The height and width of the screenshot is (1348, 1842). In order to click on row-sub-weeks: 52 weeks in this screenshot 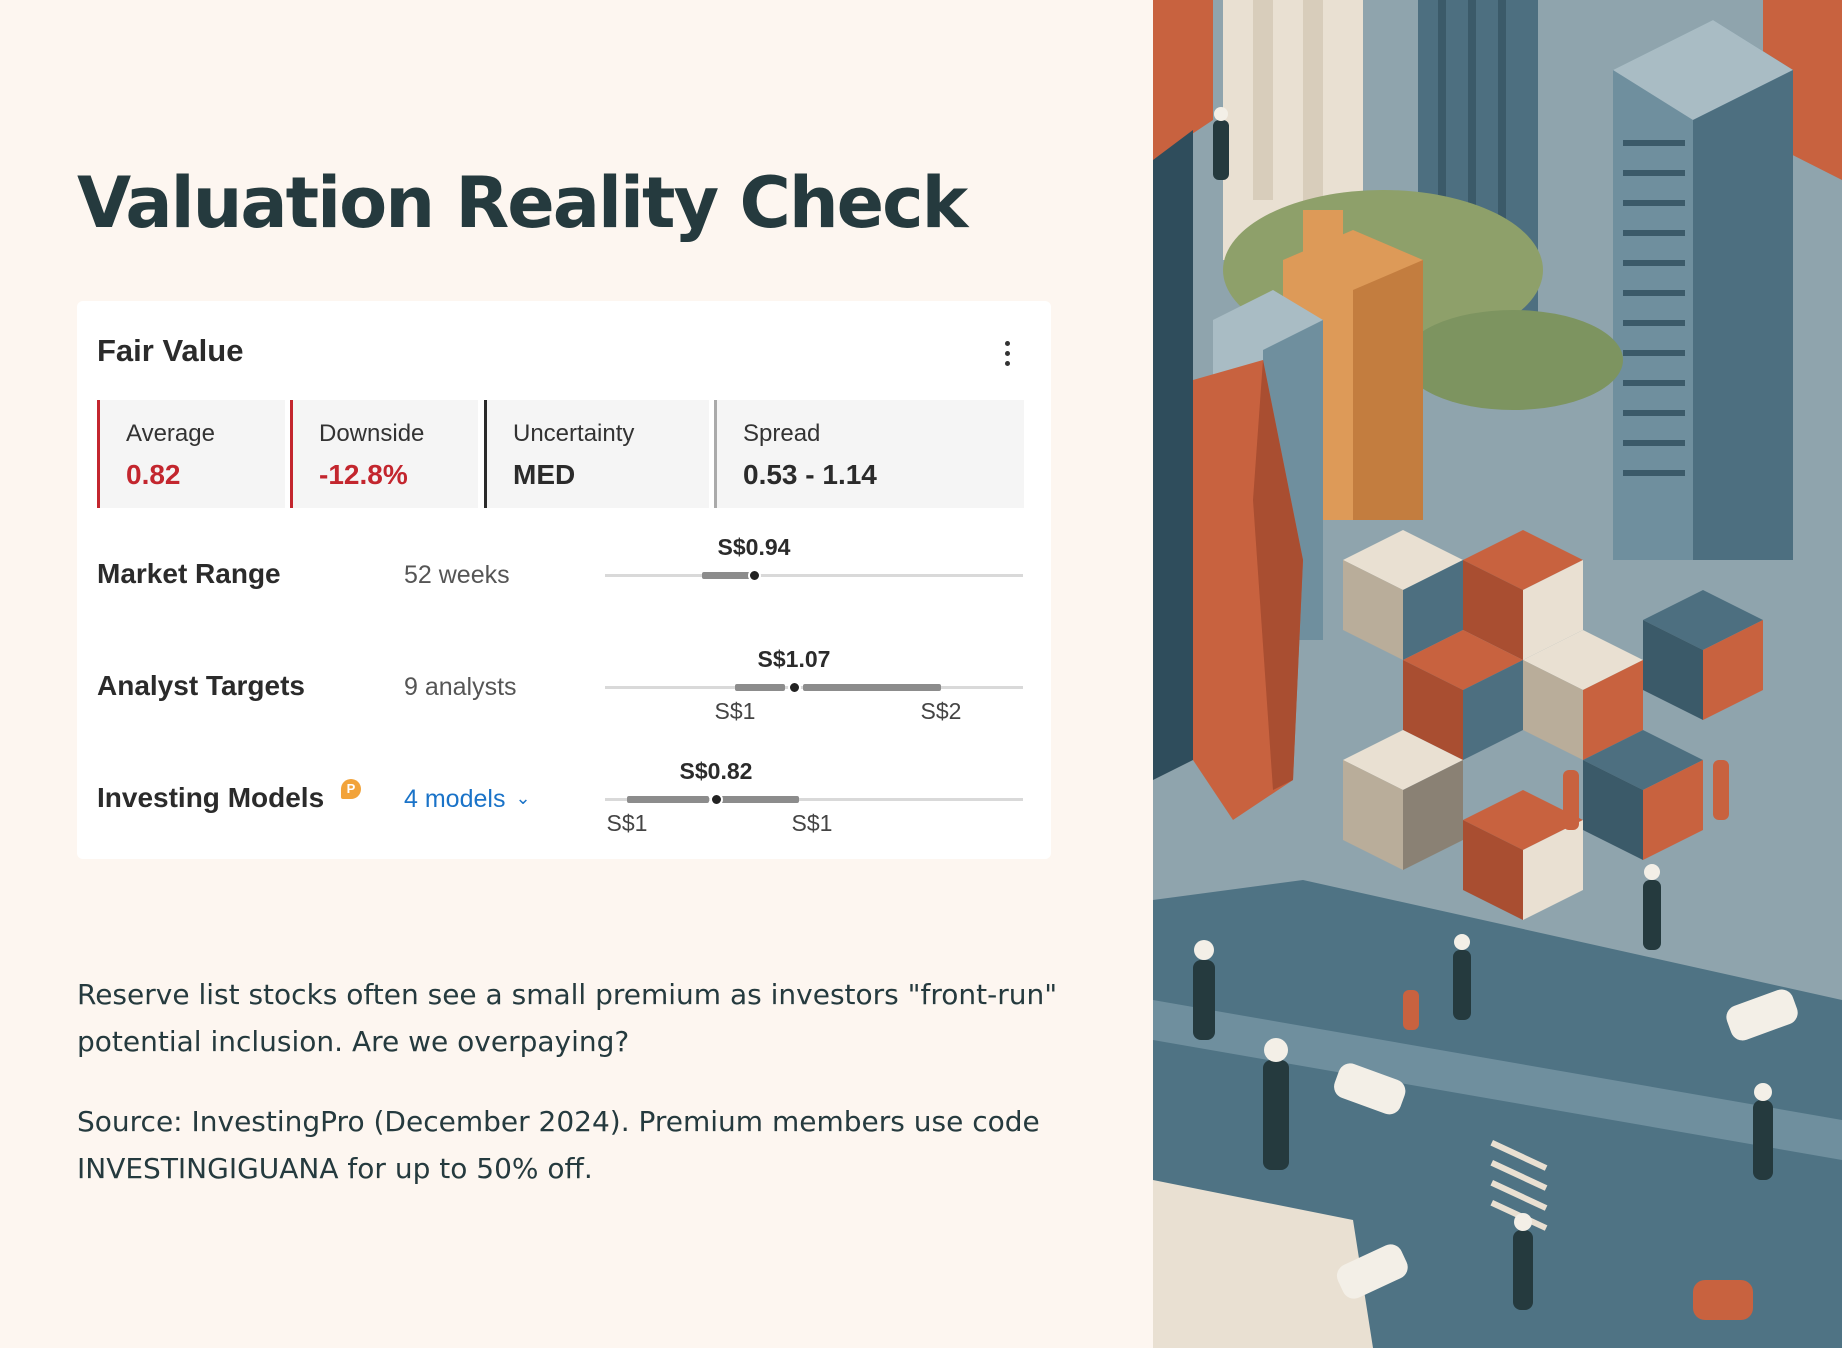, I will do `click(457, 575)`.